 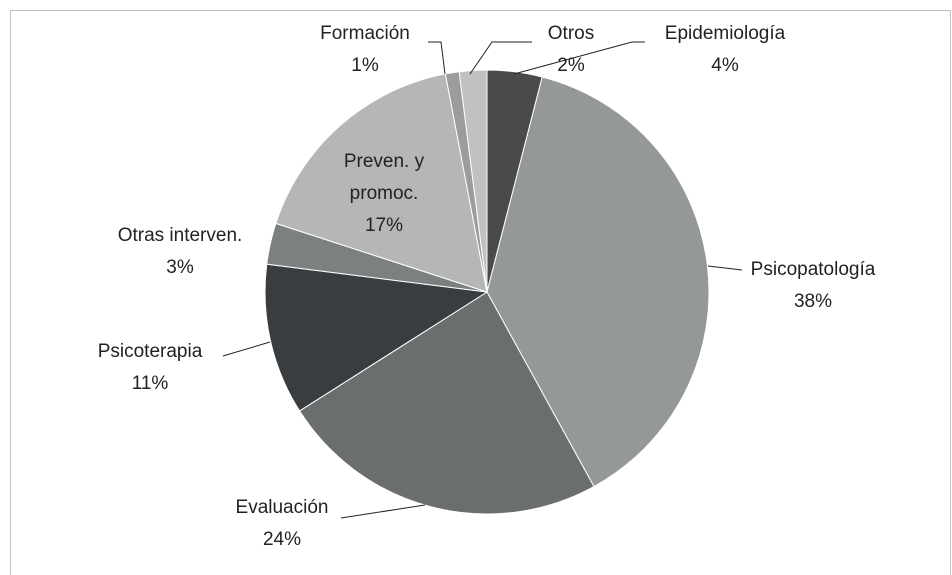 What do you see at coordinates (813, 301) in the screenshot?
I see `value-label: 38%` at bounding box center [813, 301].